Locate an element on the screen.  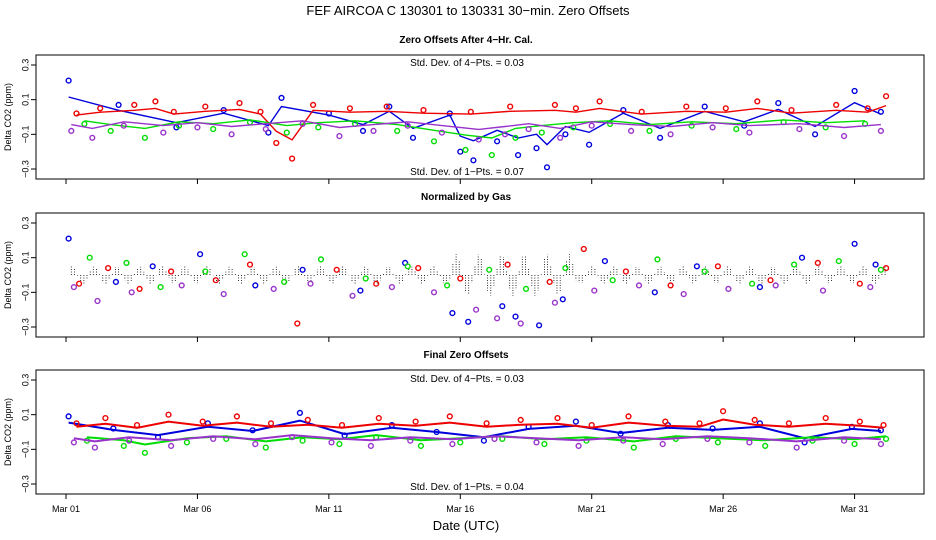
y-tick-label: −0.3 is located at coordinates (25, 169).